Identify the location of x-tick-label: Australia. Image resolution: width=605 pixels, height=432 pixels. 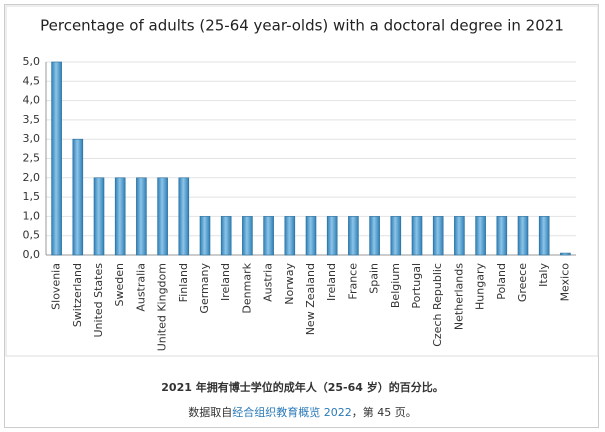
(140, 287).